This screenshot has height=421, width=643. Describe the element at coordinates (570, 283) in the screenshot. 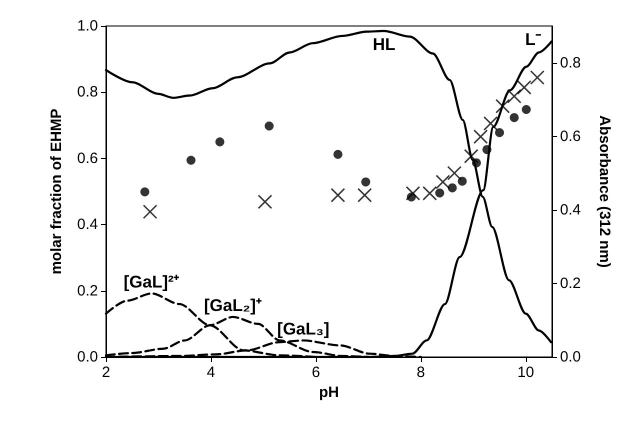

I see `y2-tick-label: 0.2` at that location.